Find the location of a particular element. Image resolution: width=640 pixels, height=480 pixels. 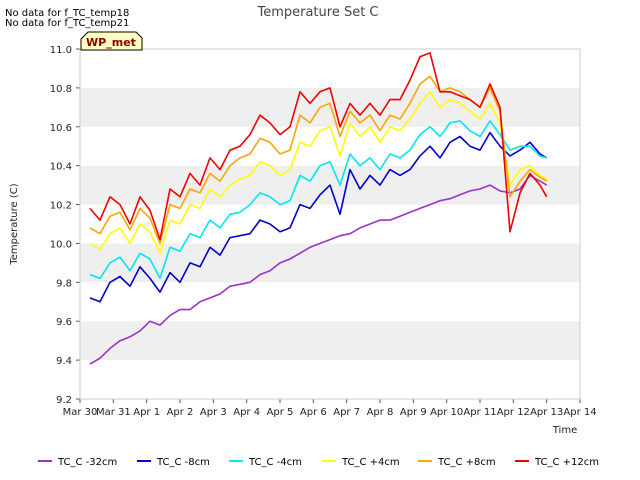

x-tick-label: Apr 11 is located at coordinates (479, 412).